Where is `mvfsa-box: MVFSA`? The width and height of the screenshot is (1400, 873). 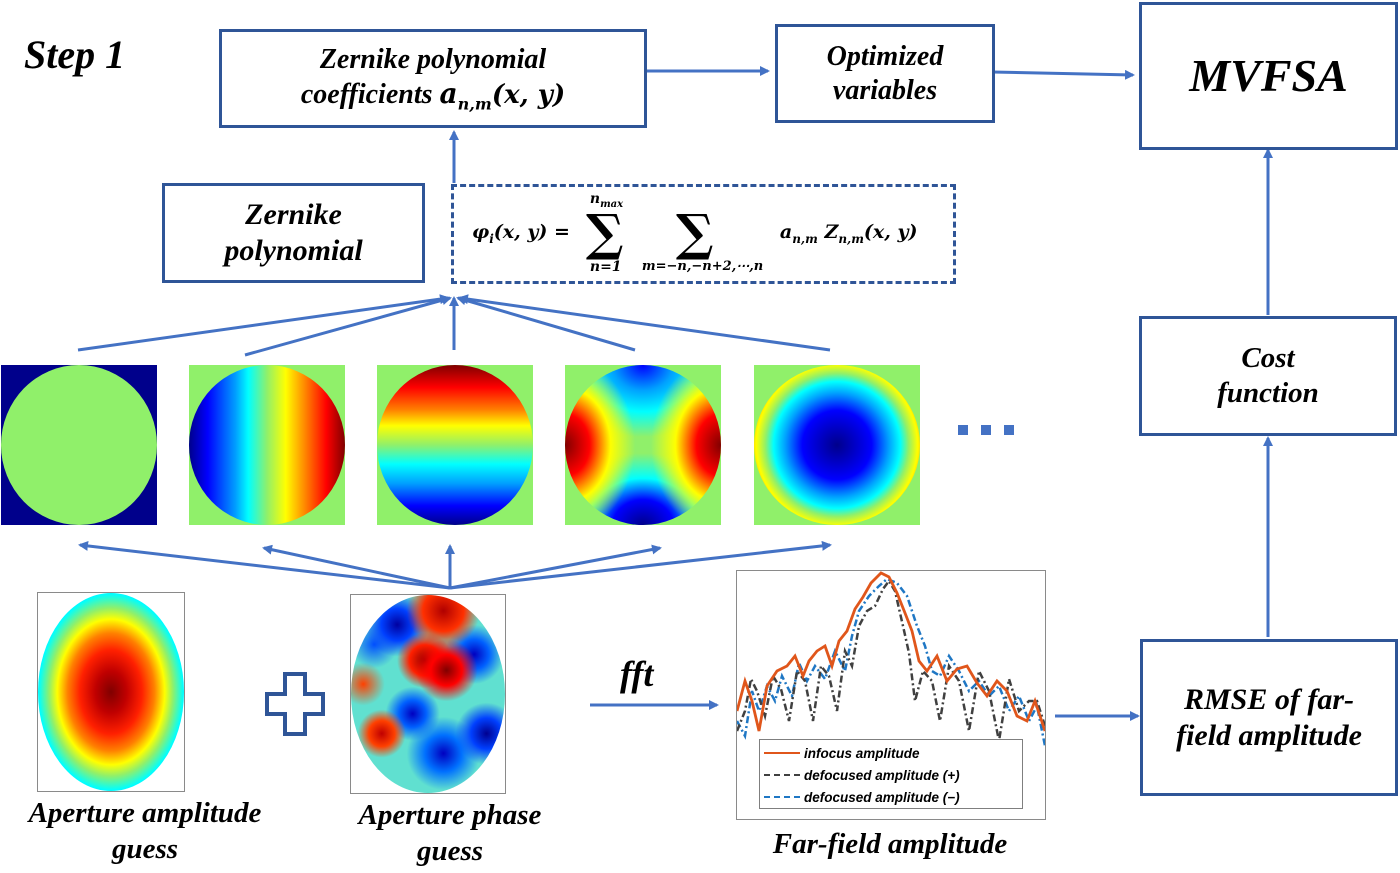 mvfsa-box: MVFSA is located at coordinates (1268, 76).